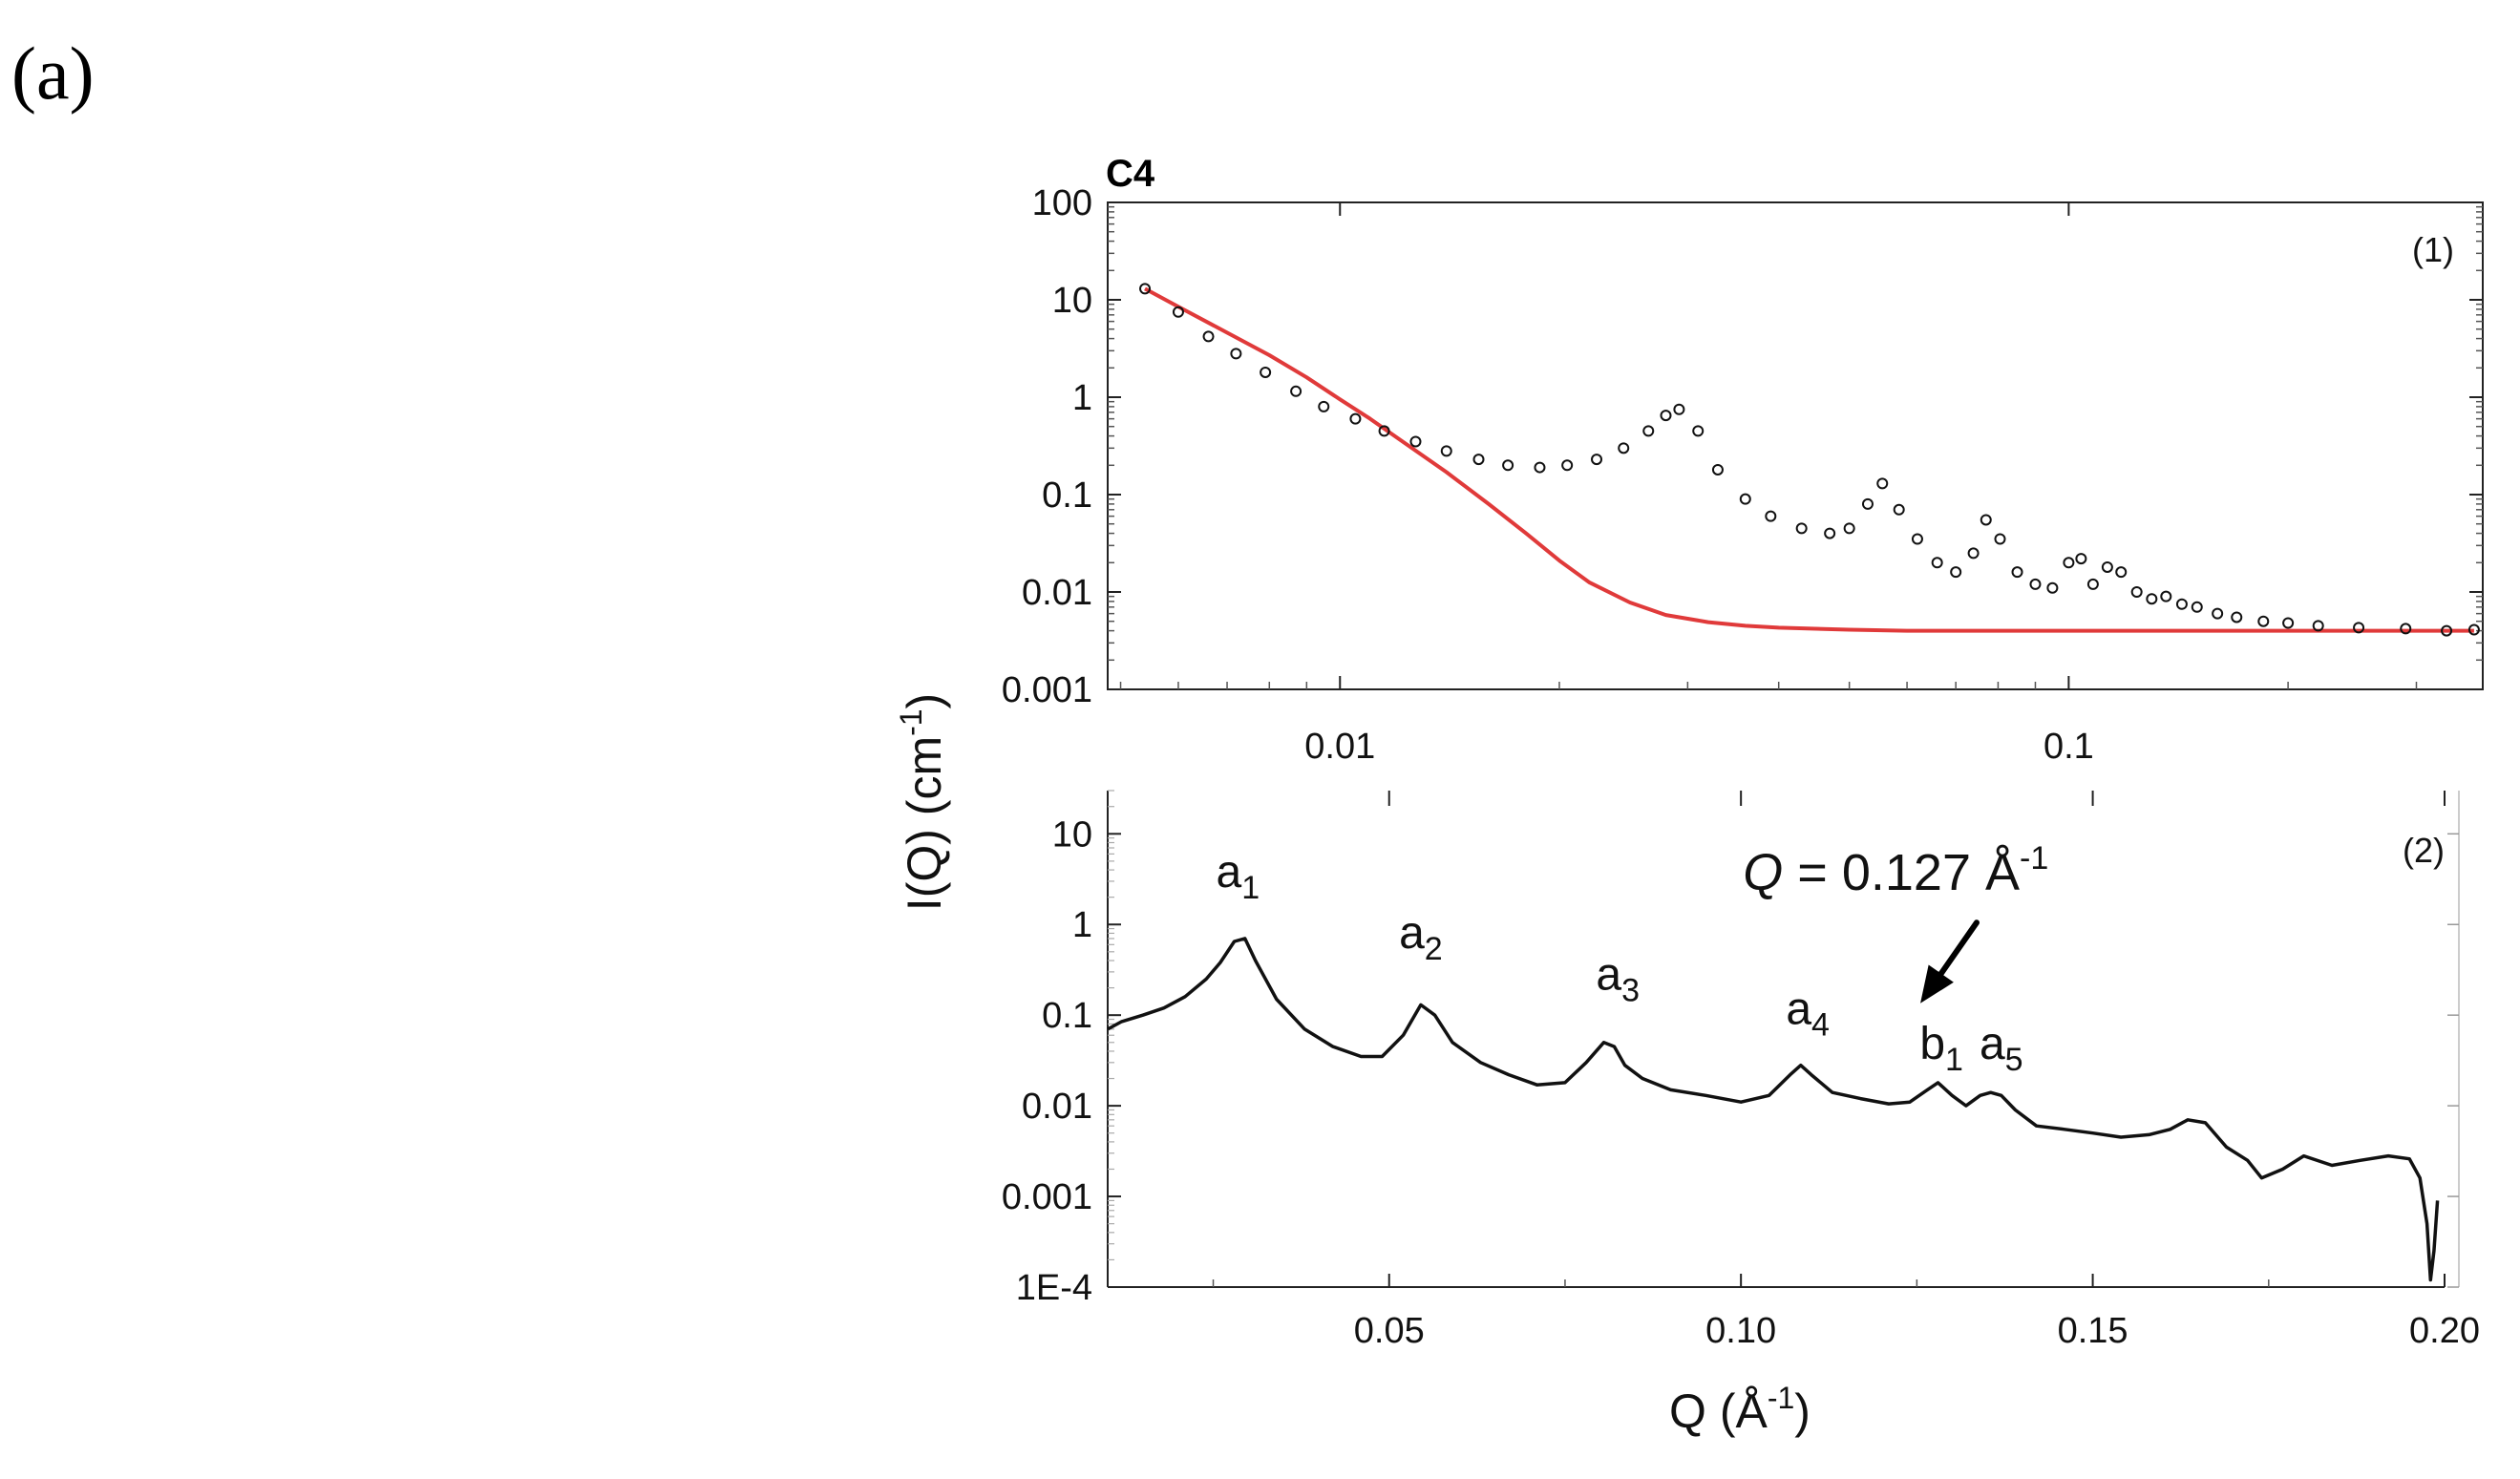 Image resolution: width=2520 pixels, height=1479 pixels. Describe the element at coordinates (922, 802) in the screenshot. I see `y-axis-title: I(Q) (cm-1)` at that location.